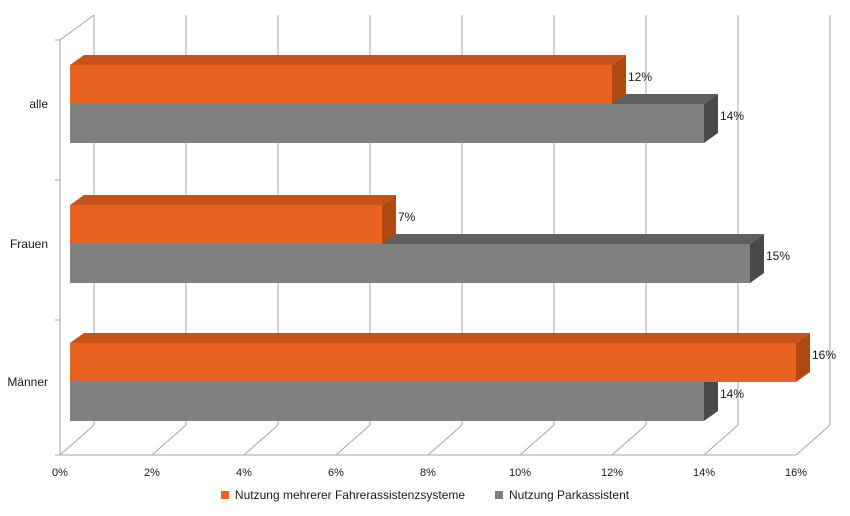 This screenshot has height=516, width=850. Describe the element at coordinates (38, 104) in the screenshot. I see `category-label: alle` at that location.